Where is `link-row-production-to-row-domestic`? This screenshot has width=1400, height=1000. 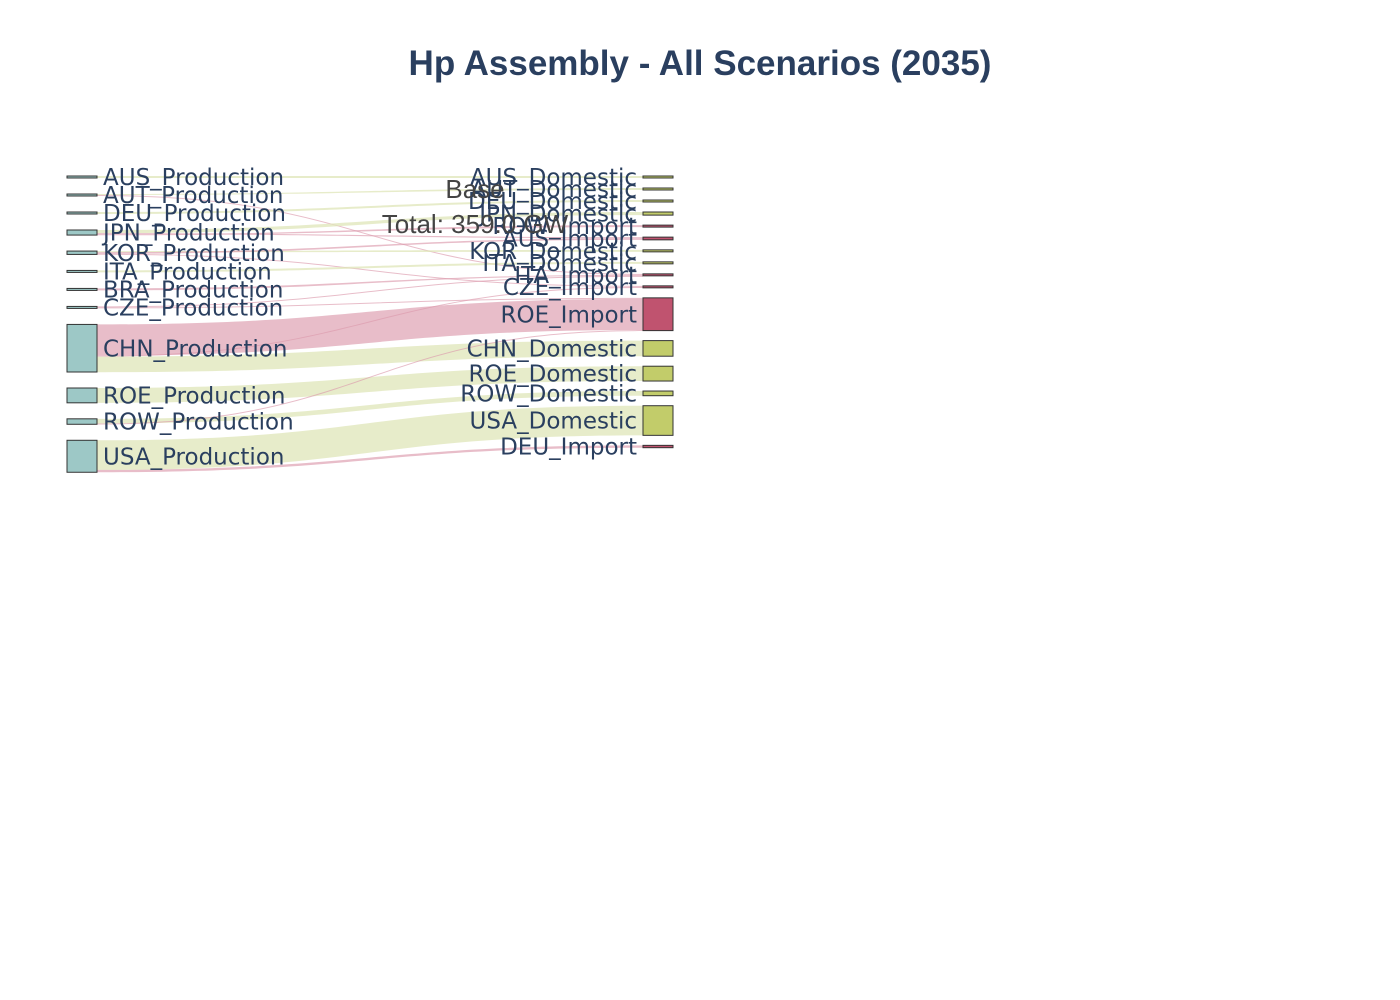 link-row-production-to-row-domestic is located at coordinates (370, 407).